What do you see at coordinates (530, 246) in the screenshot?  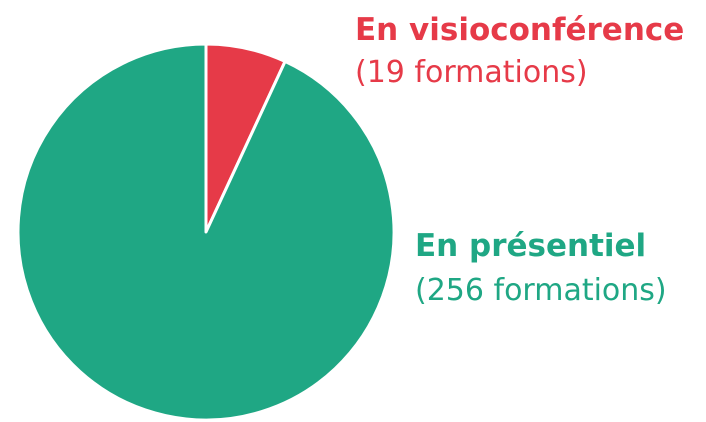 I see `slice-label: En présentiel` at bounding box center [530, 246].